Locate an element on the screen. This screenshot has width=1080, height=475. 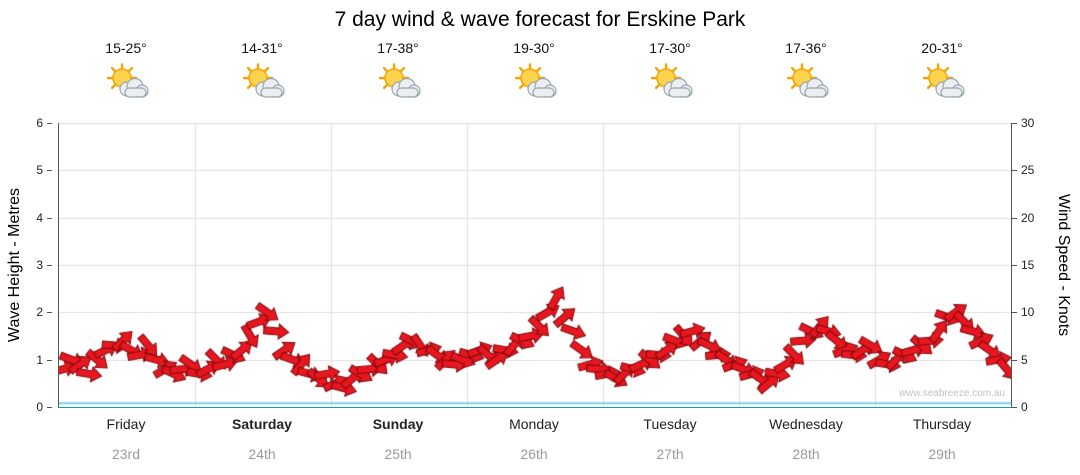
day-name: Saturday is located at coordinates (262, 424).